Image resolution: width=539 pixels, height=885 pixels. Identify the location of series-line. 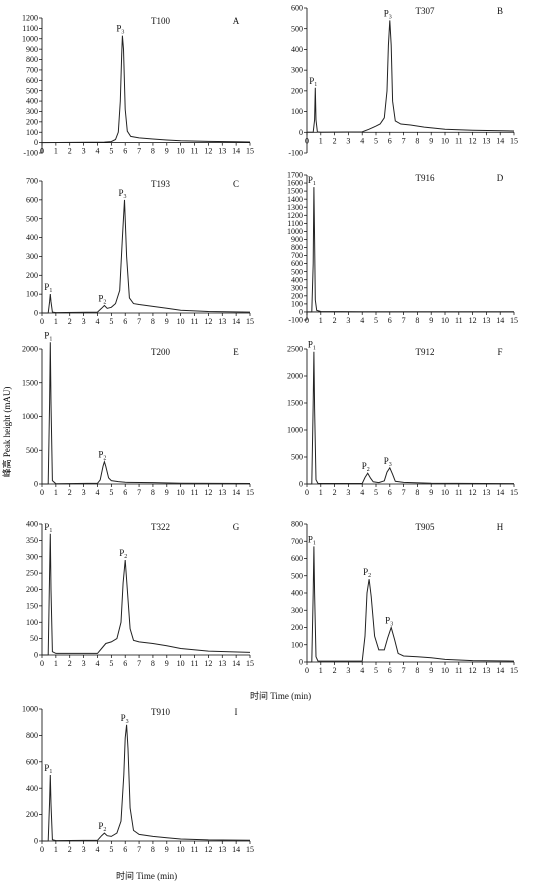
(411, 418).